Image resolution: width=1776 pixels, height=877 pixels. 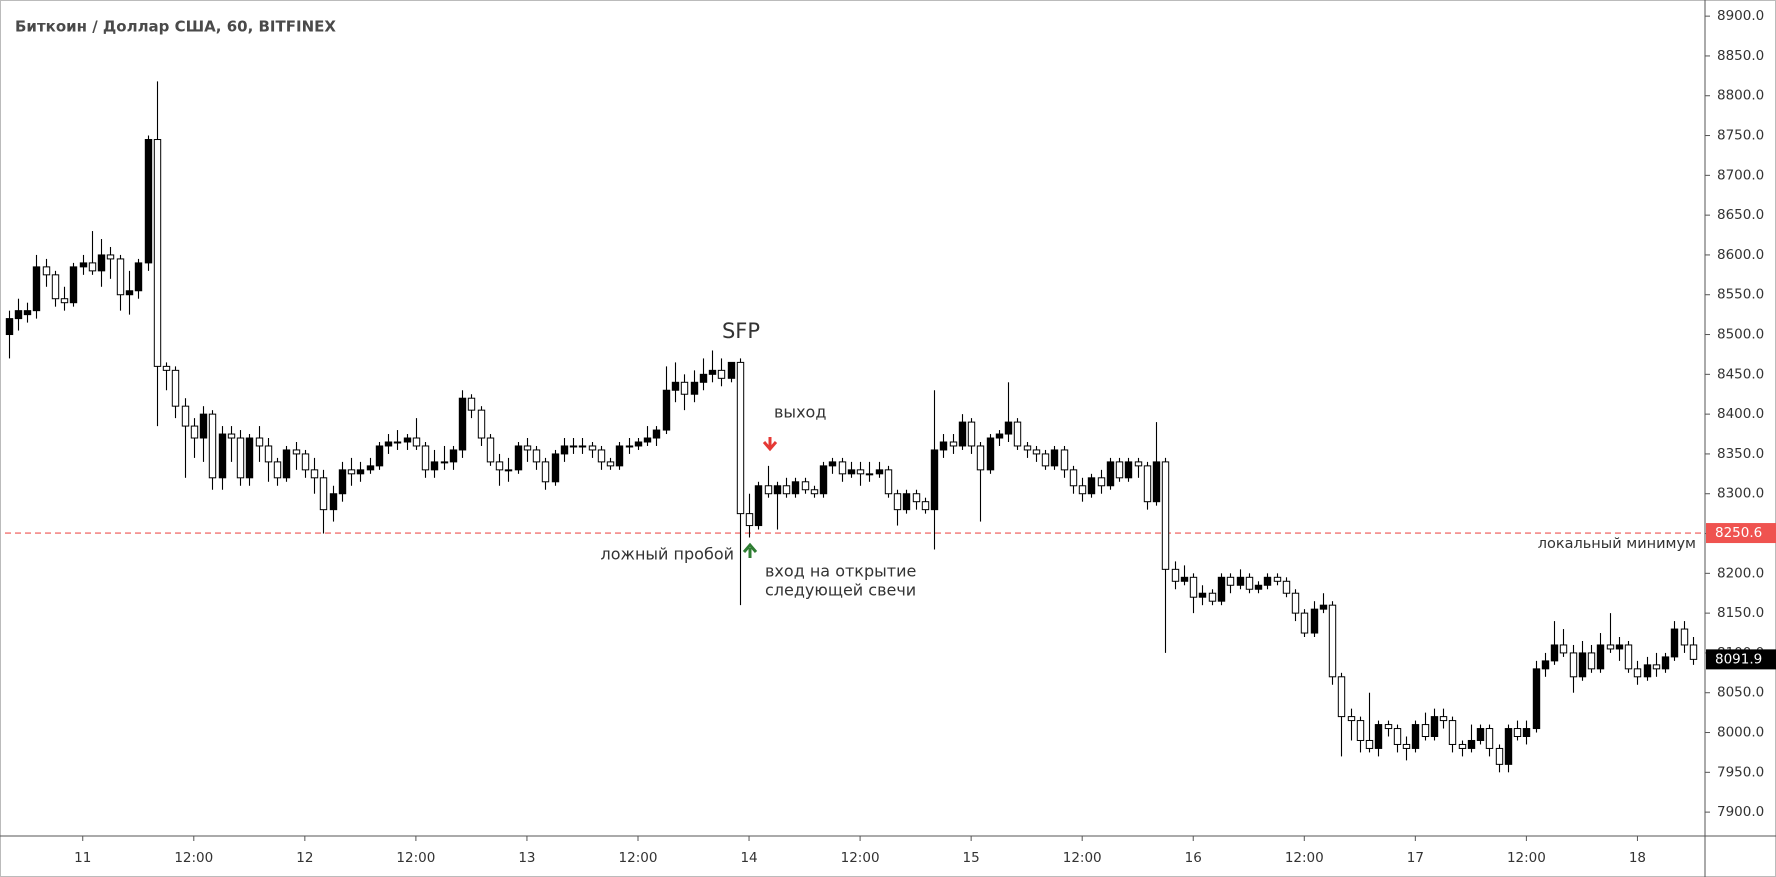 What do you see at coordinates (1740, 295) in the screenshot?
I see `y-tick-label: 8550.0` at bounding box center [1740, 295].